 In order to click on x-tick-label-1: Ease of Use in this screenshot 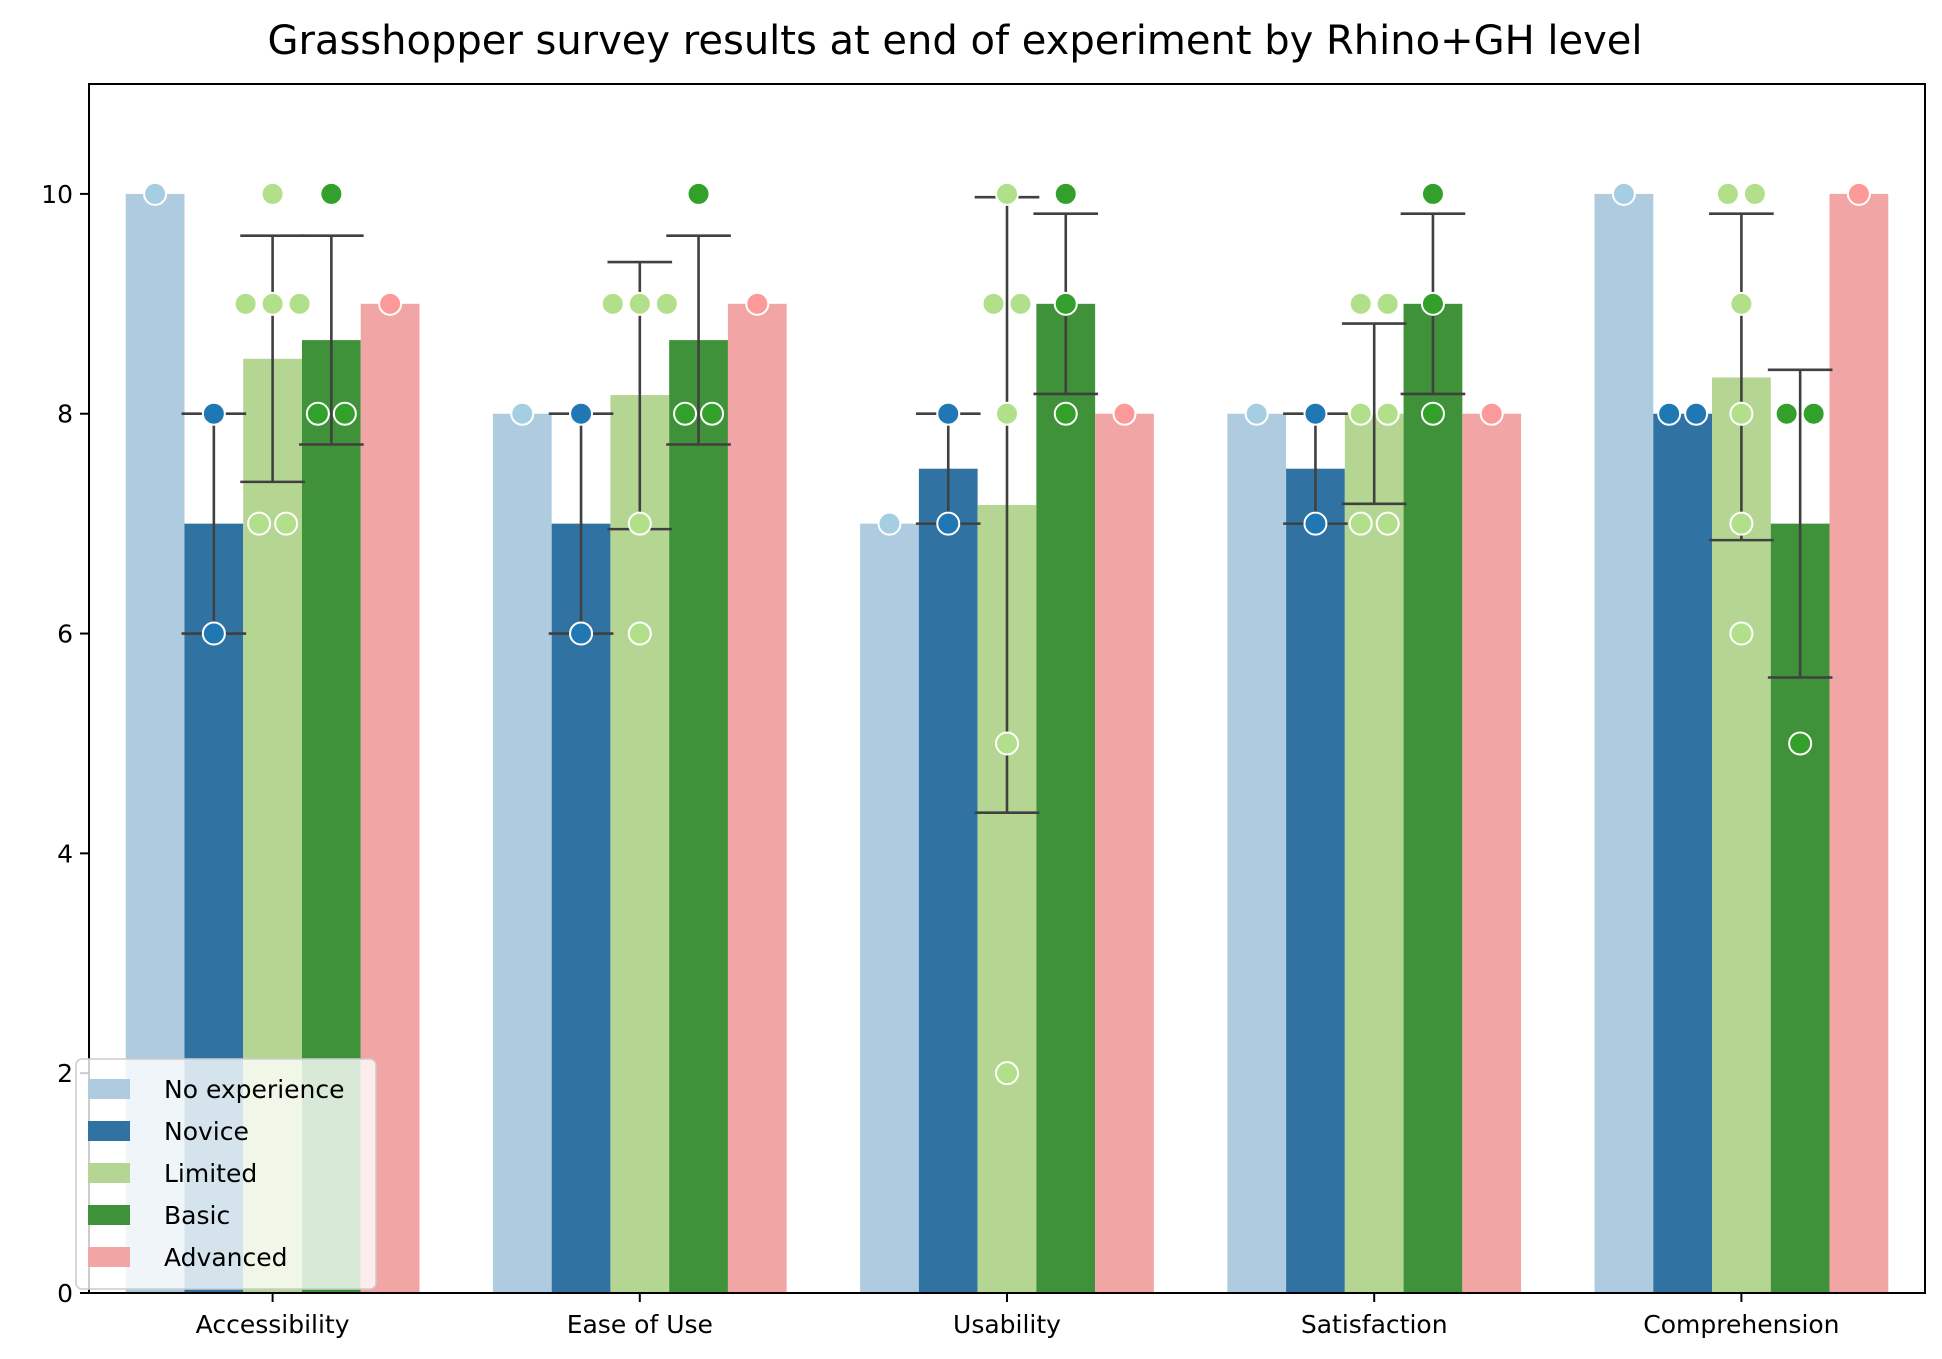, I will do `click(640, 1324)`.